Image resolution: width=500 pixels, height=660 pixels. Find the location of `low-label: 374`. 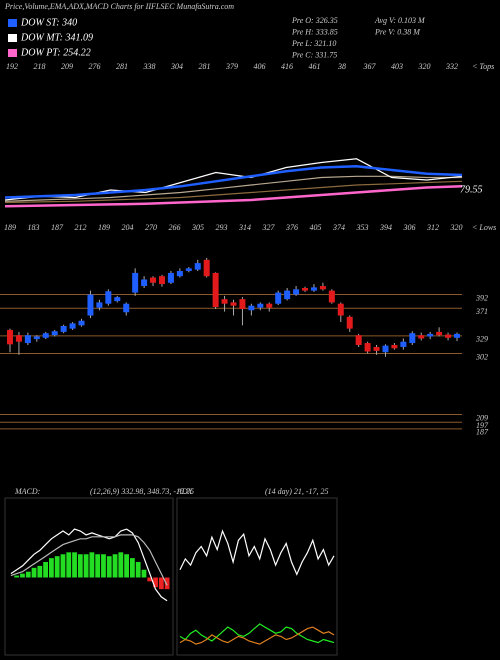

low-label: 374 is located at coordinates (338, 227).